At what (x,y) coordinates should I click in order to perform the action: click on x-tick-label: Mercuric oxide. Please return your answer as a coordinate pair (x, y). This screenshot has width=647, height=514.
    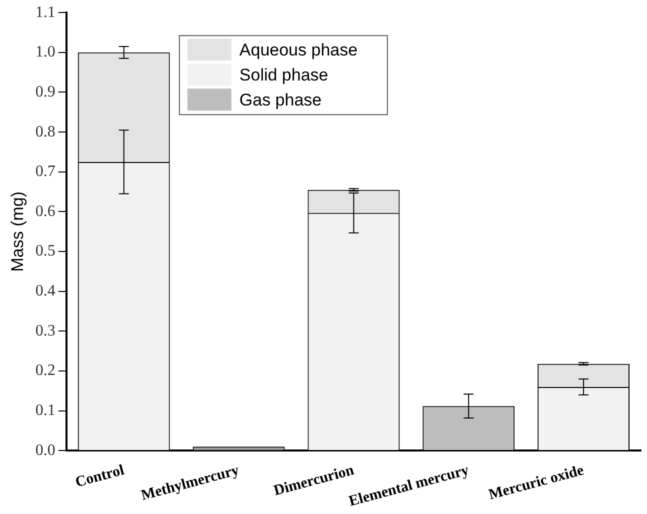
    Looking at the image, I should click on (536, 483).